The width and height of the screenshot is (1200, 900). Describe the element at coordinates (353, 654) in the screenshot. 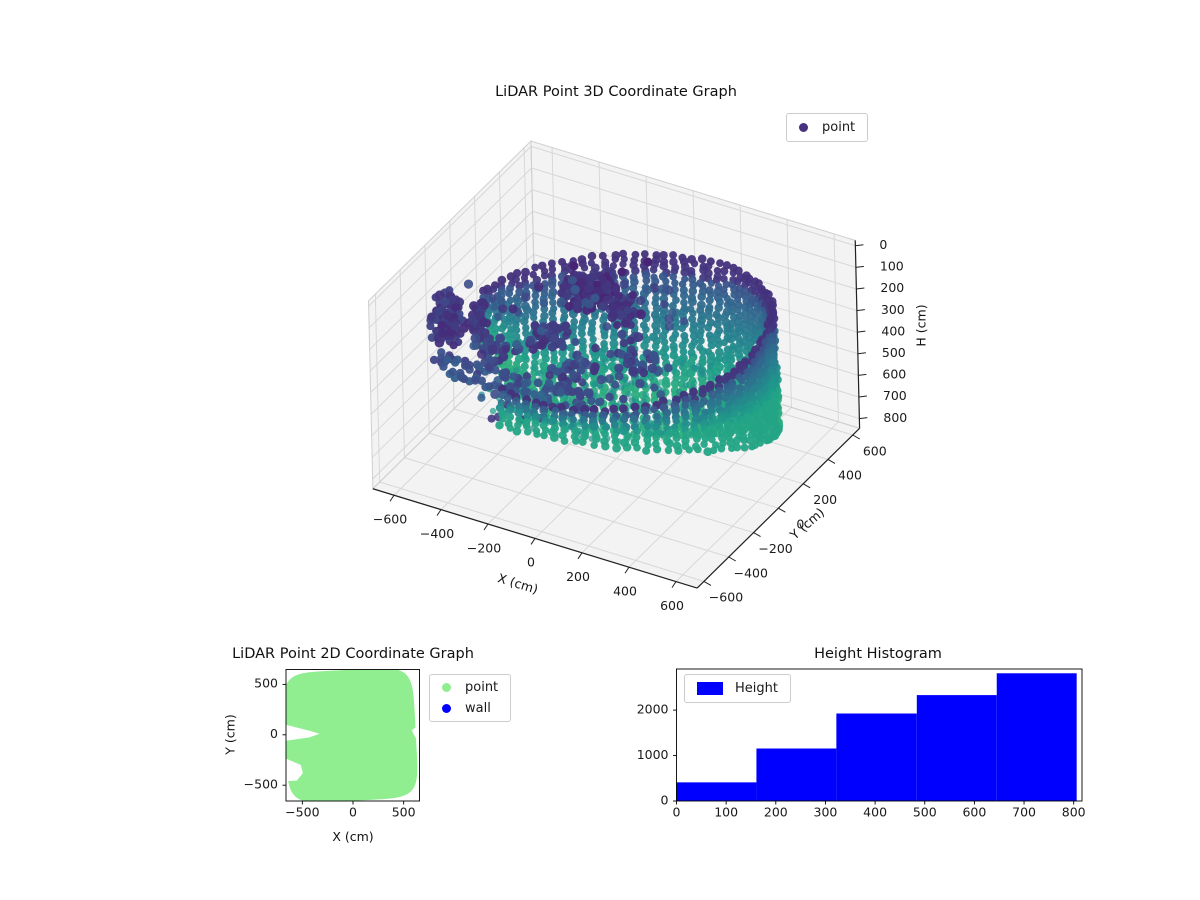

I see `plot-2d-title: LiDAR Point 2D Coordinate Graph` at that location.